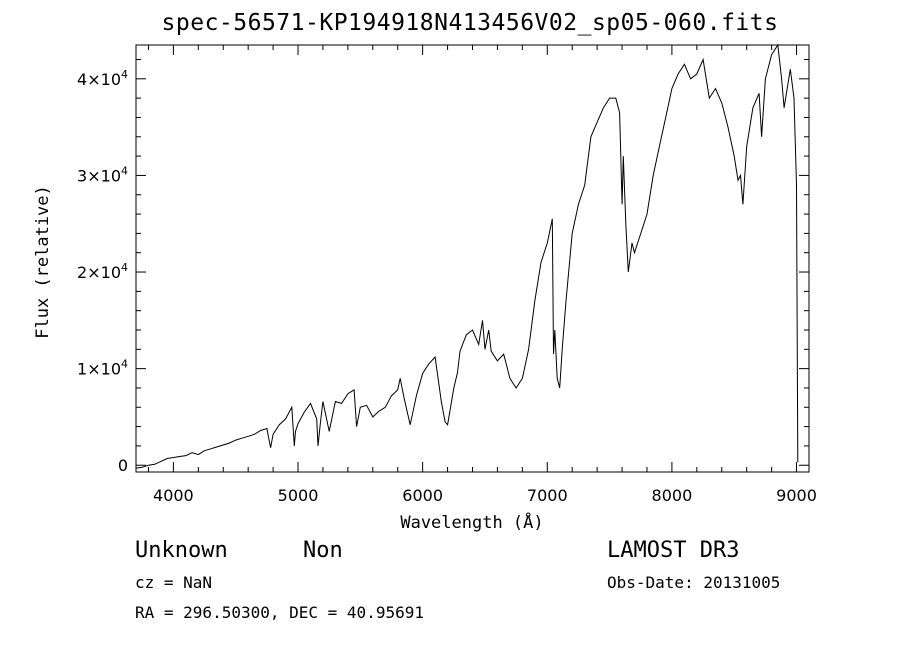 The height and width of the screenshot is (649, 900). What do you see at coordinates (102, 368) in the screenshot?
I see `y-tick-label: 1×10⁴` at bounding box center [102, 368].